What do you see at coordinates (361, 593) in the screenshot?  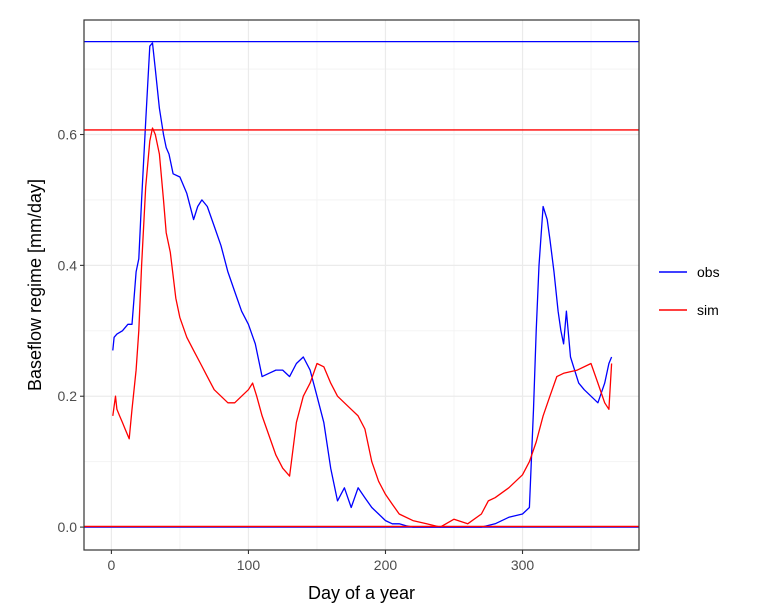 I see `x-axis-title: Day of a year` at bounding box center [361, 593].